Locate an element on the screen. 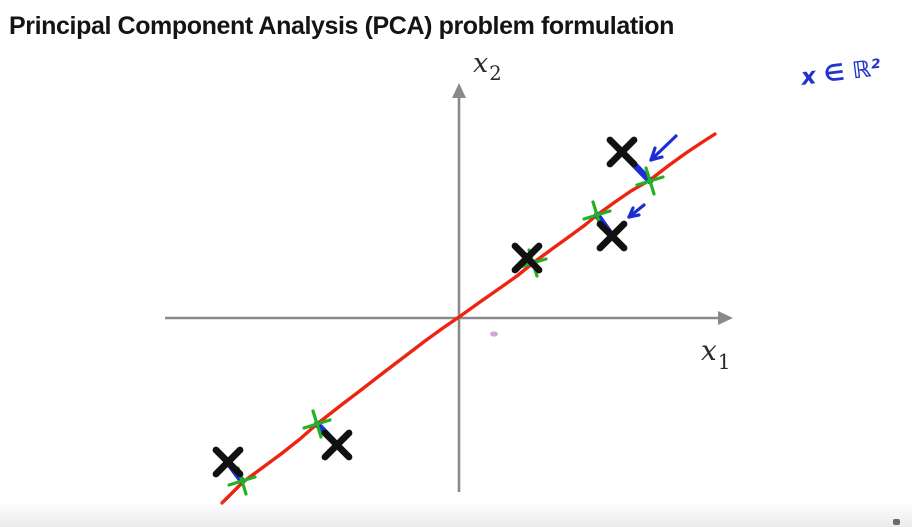 The height and width of the screenshot is (527, 912). y-axis-label: x2 is located at coordinates (487, 67).